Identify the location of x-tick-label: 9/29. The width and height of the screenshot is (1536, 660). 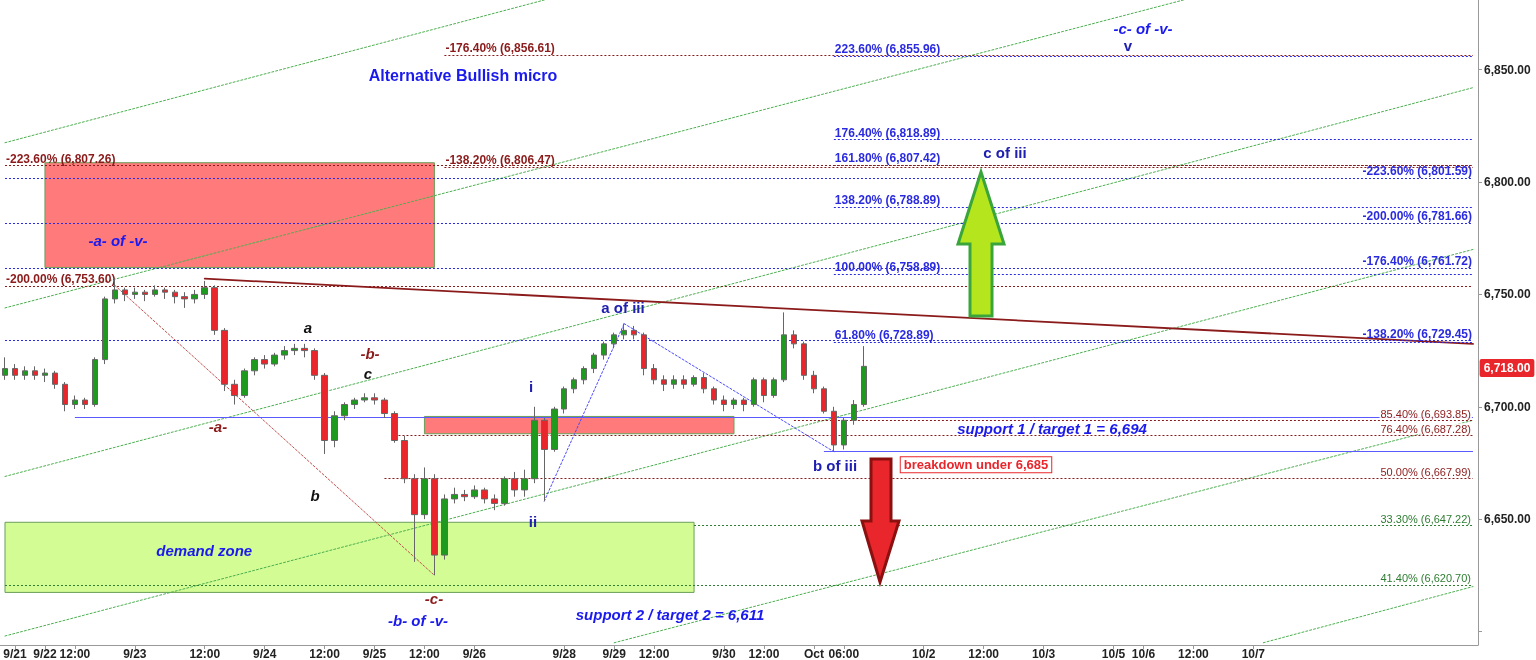
(614, 653).